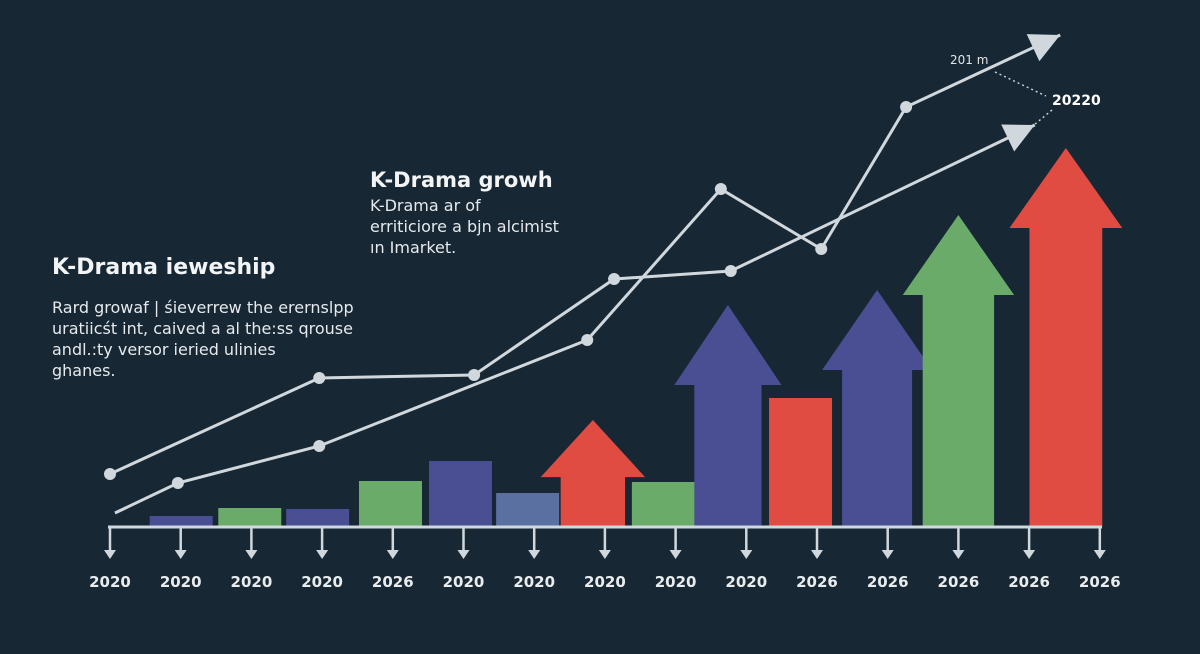 This screenshot has height=654, width=1200. I want to click on viewership-title: K-Drama ieweship, so click(164, 267).